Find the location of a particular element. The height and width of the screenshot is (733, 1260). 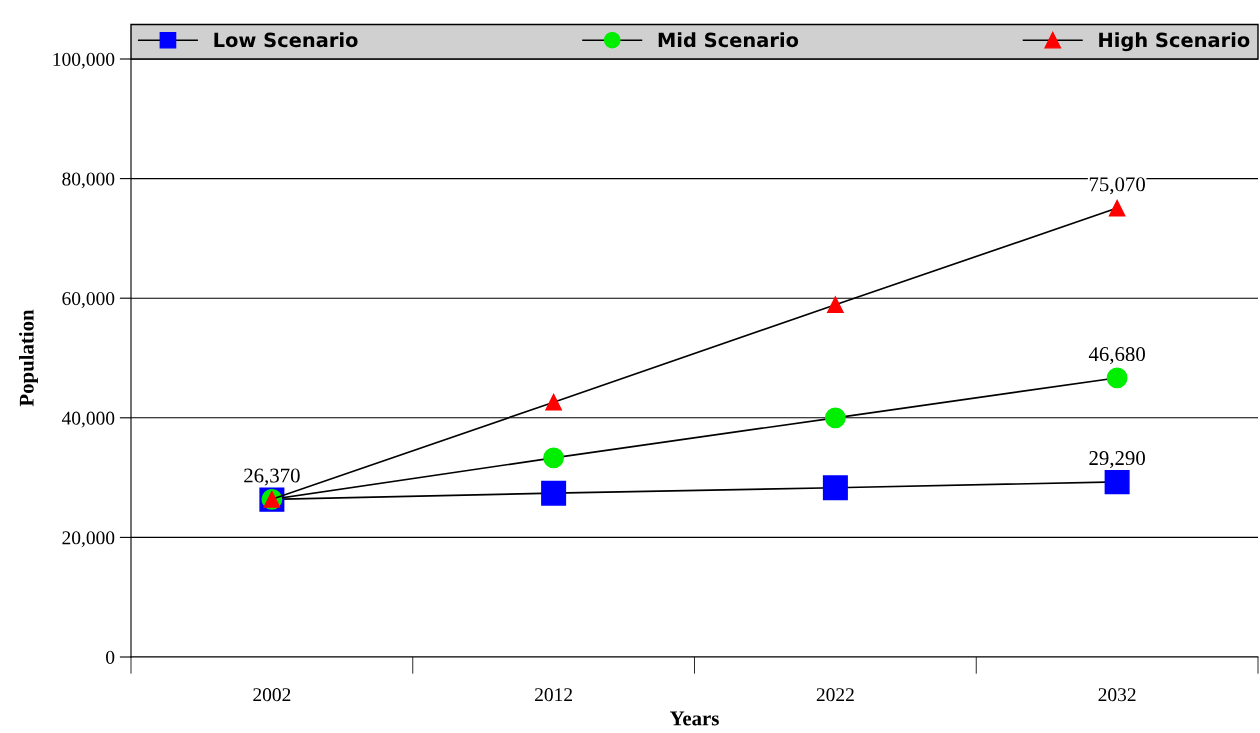

legend-label: Mid Scenario is located at coordinates (728, 40).